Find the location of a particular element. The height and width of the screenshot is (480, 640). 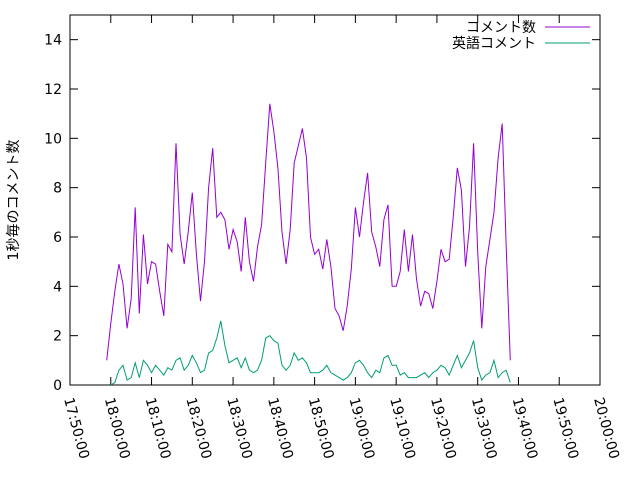

series-line is located at coordinates (310, 353).